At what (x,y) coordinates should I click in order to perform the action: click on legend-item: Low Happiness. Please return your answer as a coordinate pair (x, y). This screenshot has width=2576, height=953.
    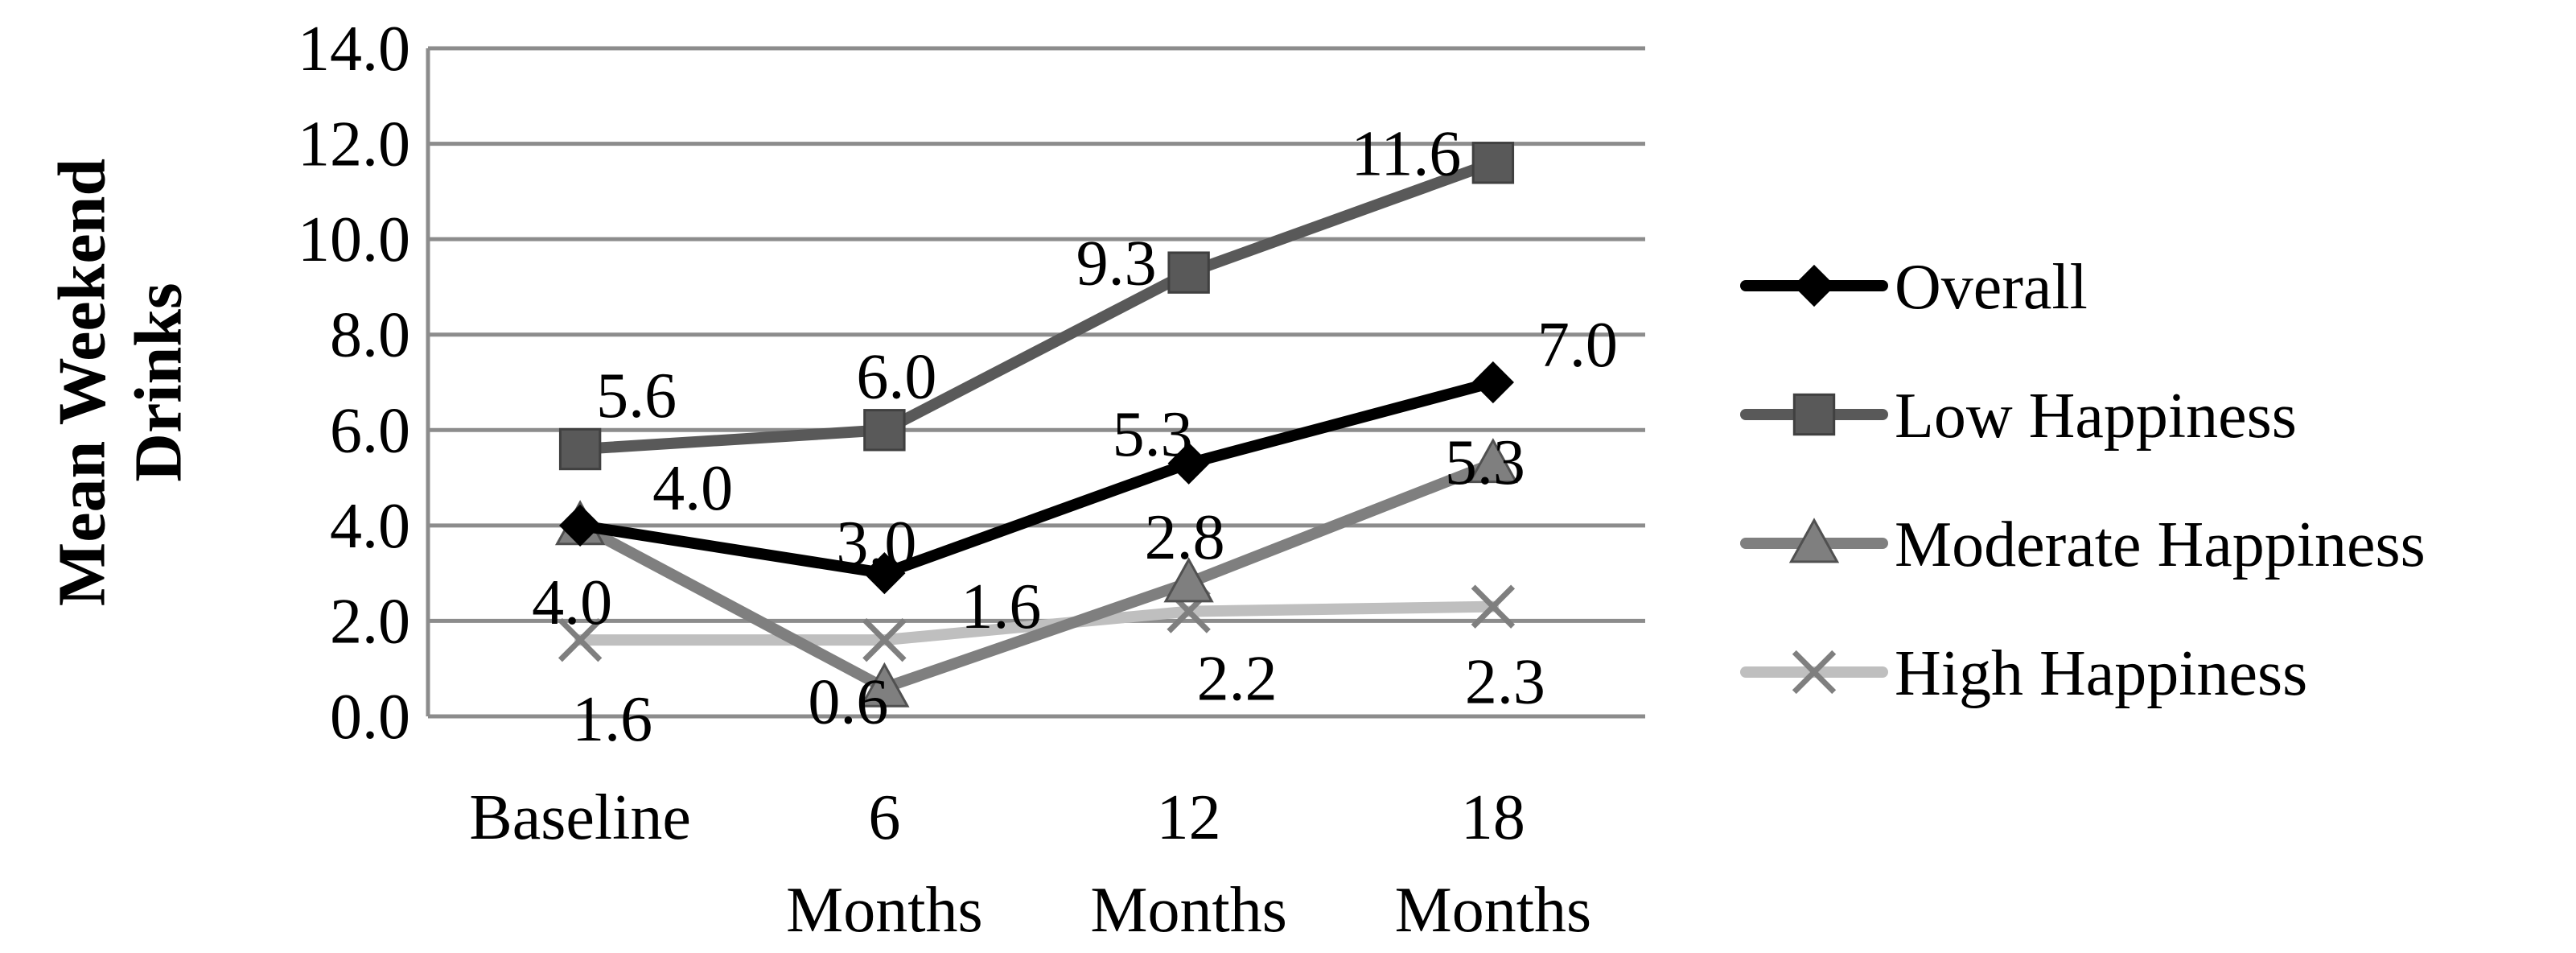
    Looking at the image, I should click on (2018, 416).